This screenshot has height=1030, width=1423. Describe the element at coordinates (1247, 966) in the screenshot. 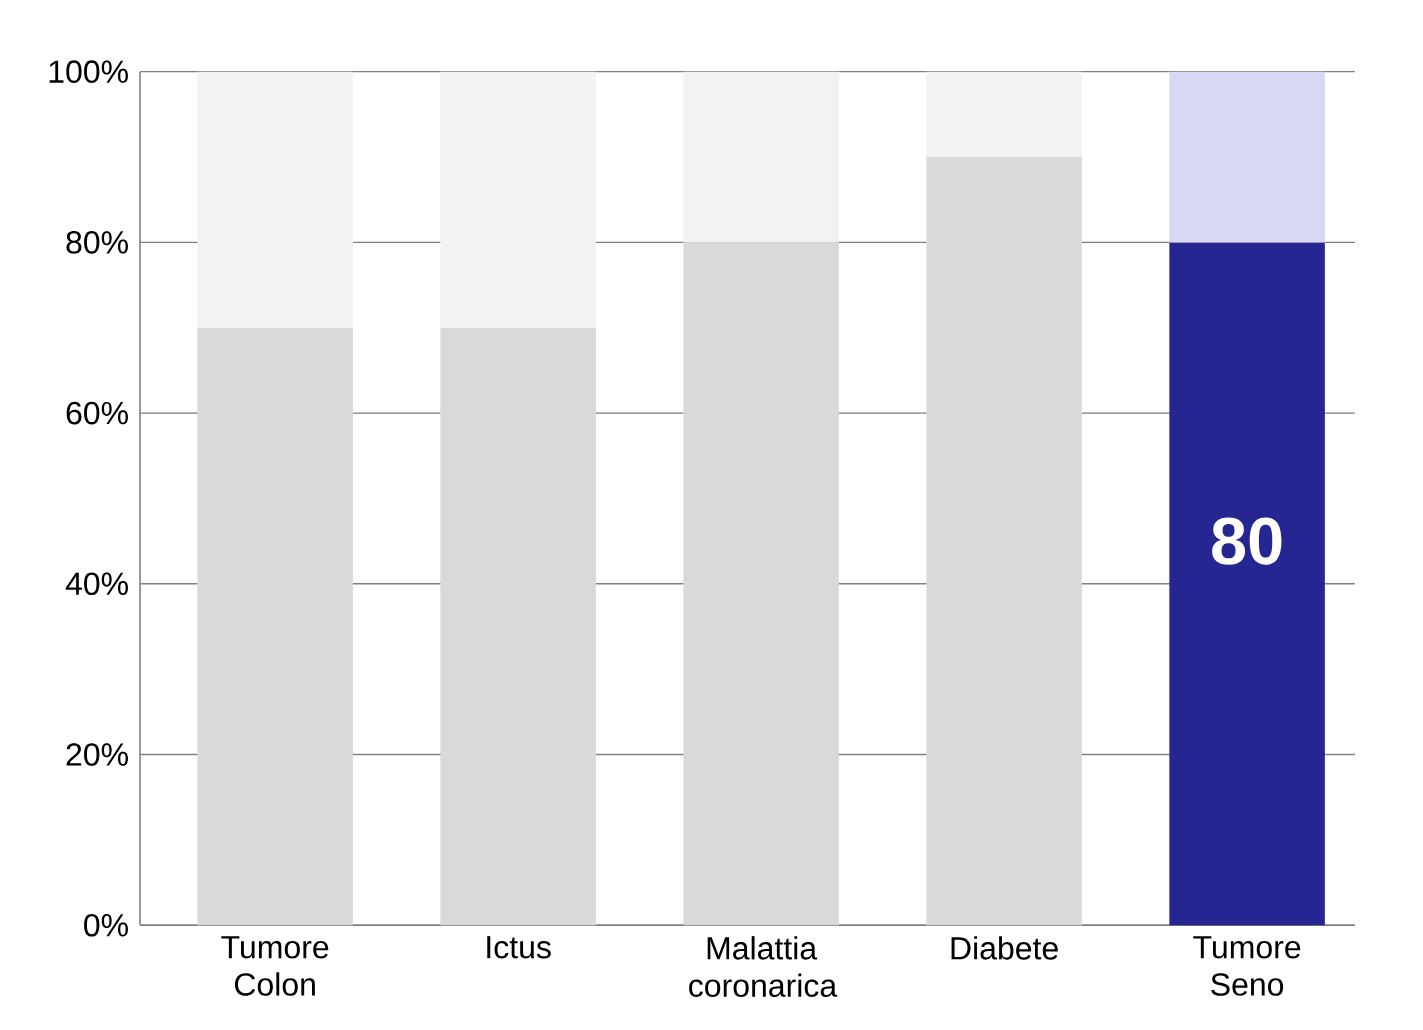

I see `x-tick-label: Tumore Seno` at that location.